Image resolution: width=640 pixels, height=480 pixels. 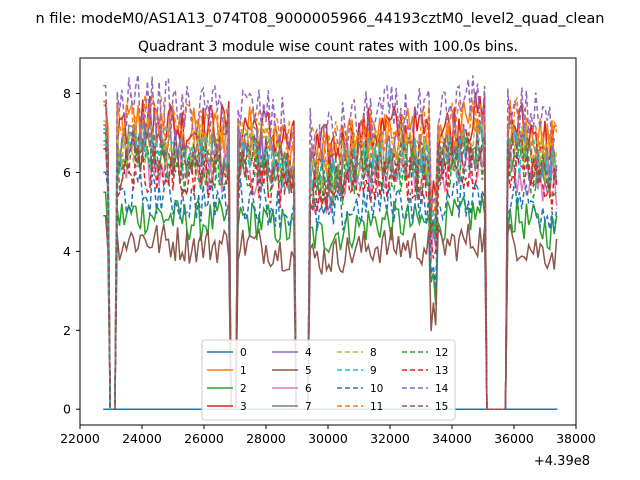 I want to click on legend-label-11: 11, so click(x=376, y=407).